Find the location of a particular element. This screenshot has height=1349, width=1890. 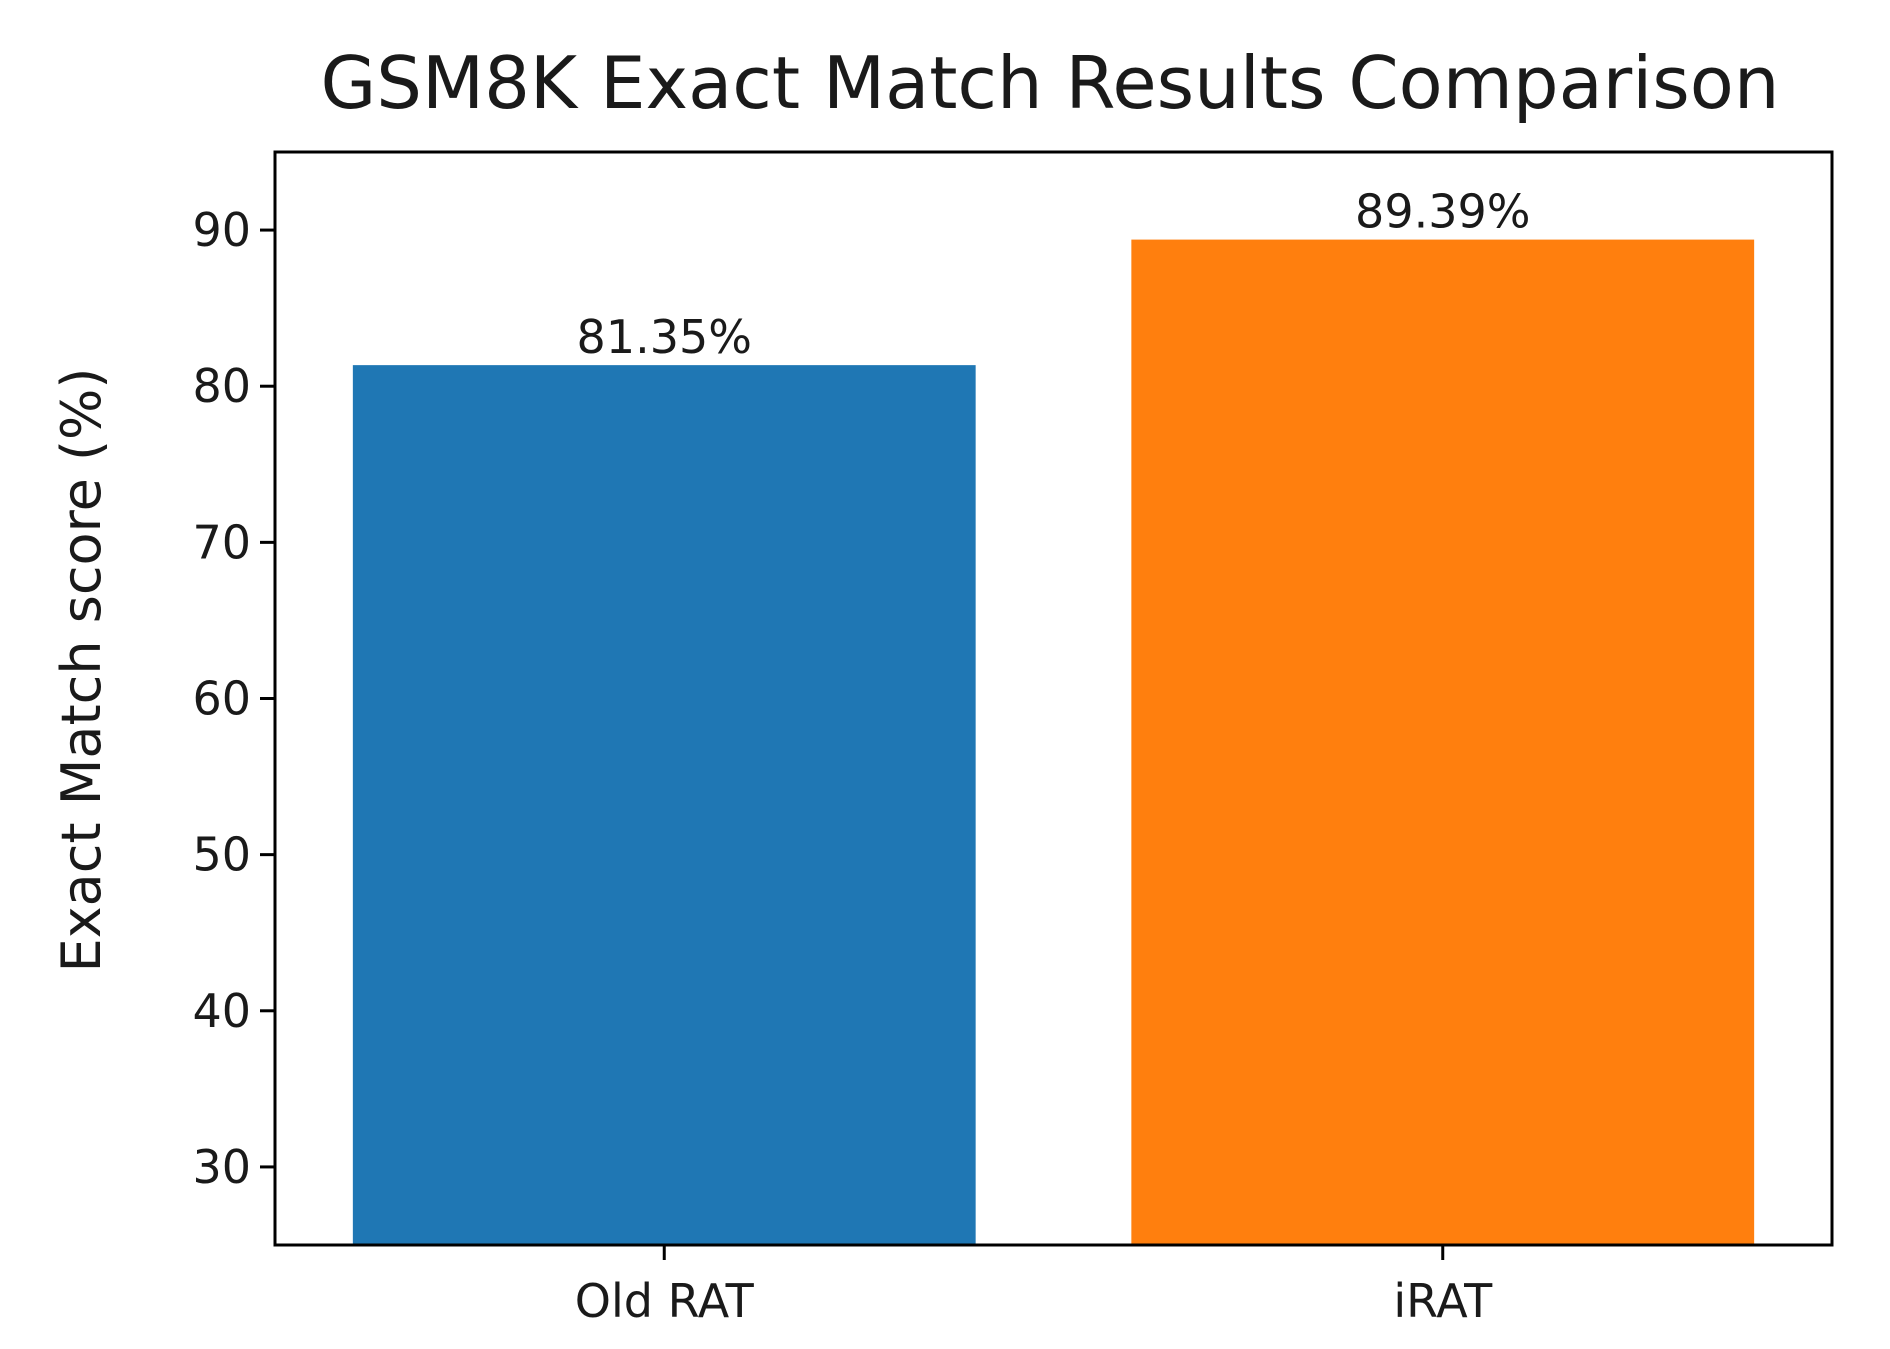

y-tick-label: 70 is located at coordinates (221, 542).